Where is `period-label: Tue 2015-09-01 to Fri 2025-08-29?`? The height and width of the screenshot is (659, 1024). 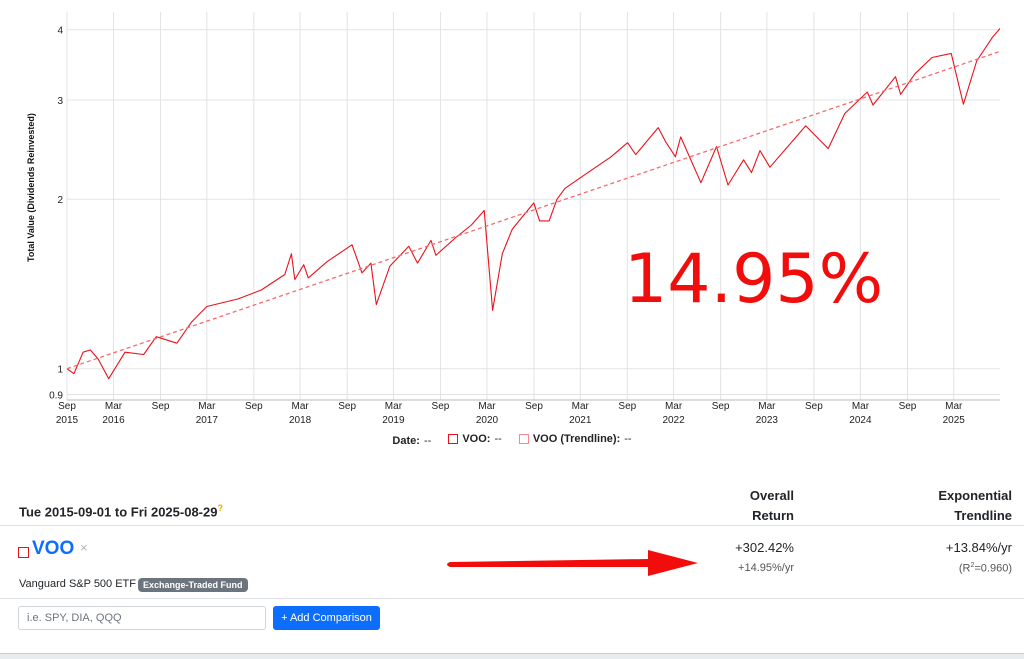
period-label: Tue 2015-09-01 to Fri 2025-08-29? is located at coordinates (121, 511).